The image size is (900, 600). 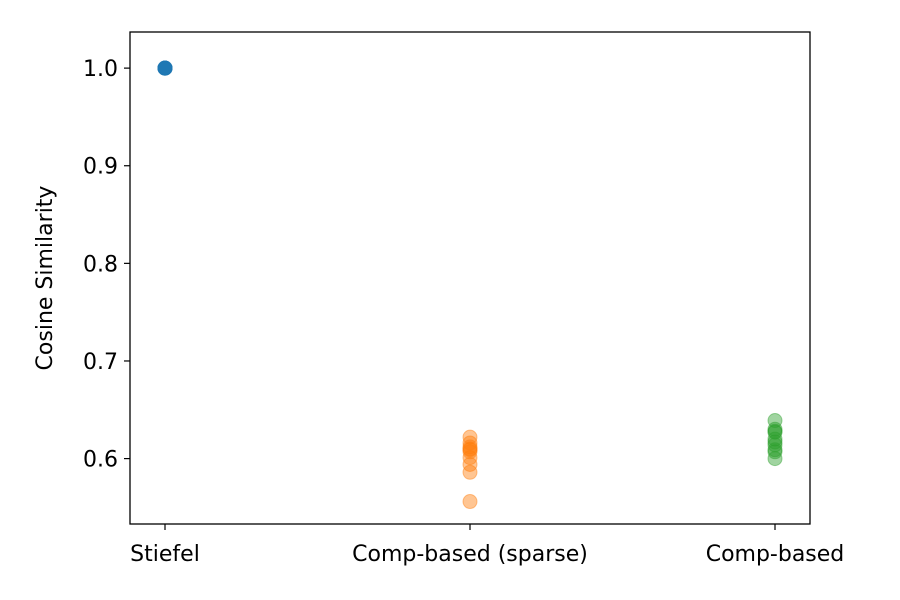 I want to click on x-tick-label: Comp-based (sparse), so click(x=470, y=554).